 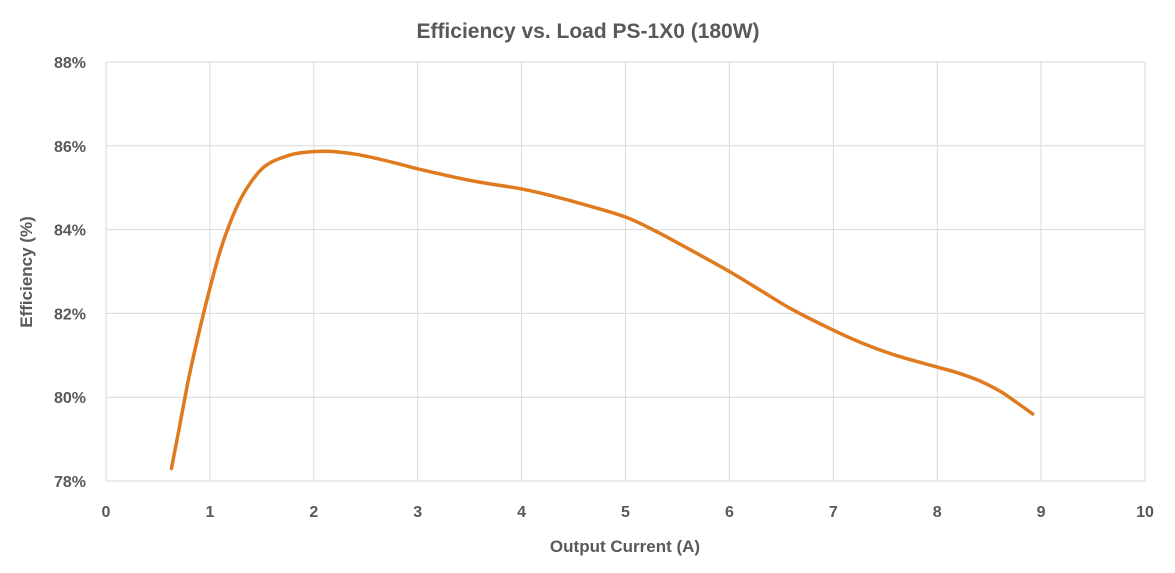 What do you see at coordinates (70, 63) in the screenshot?
I see `y-tick-label: 88%` at bounding box center [70, 63].